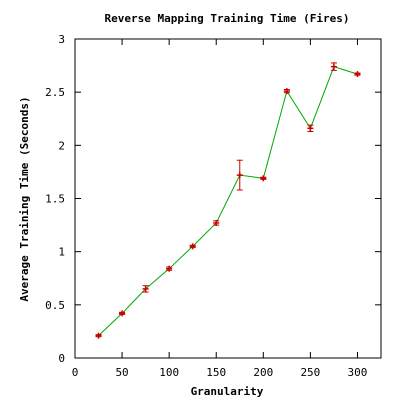  What do you see at coordinates (75, 372) in the screenshot?
I see `x-tick-label: 0` at bounding box center [75, 372].